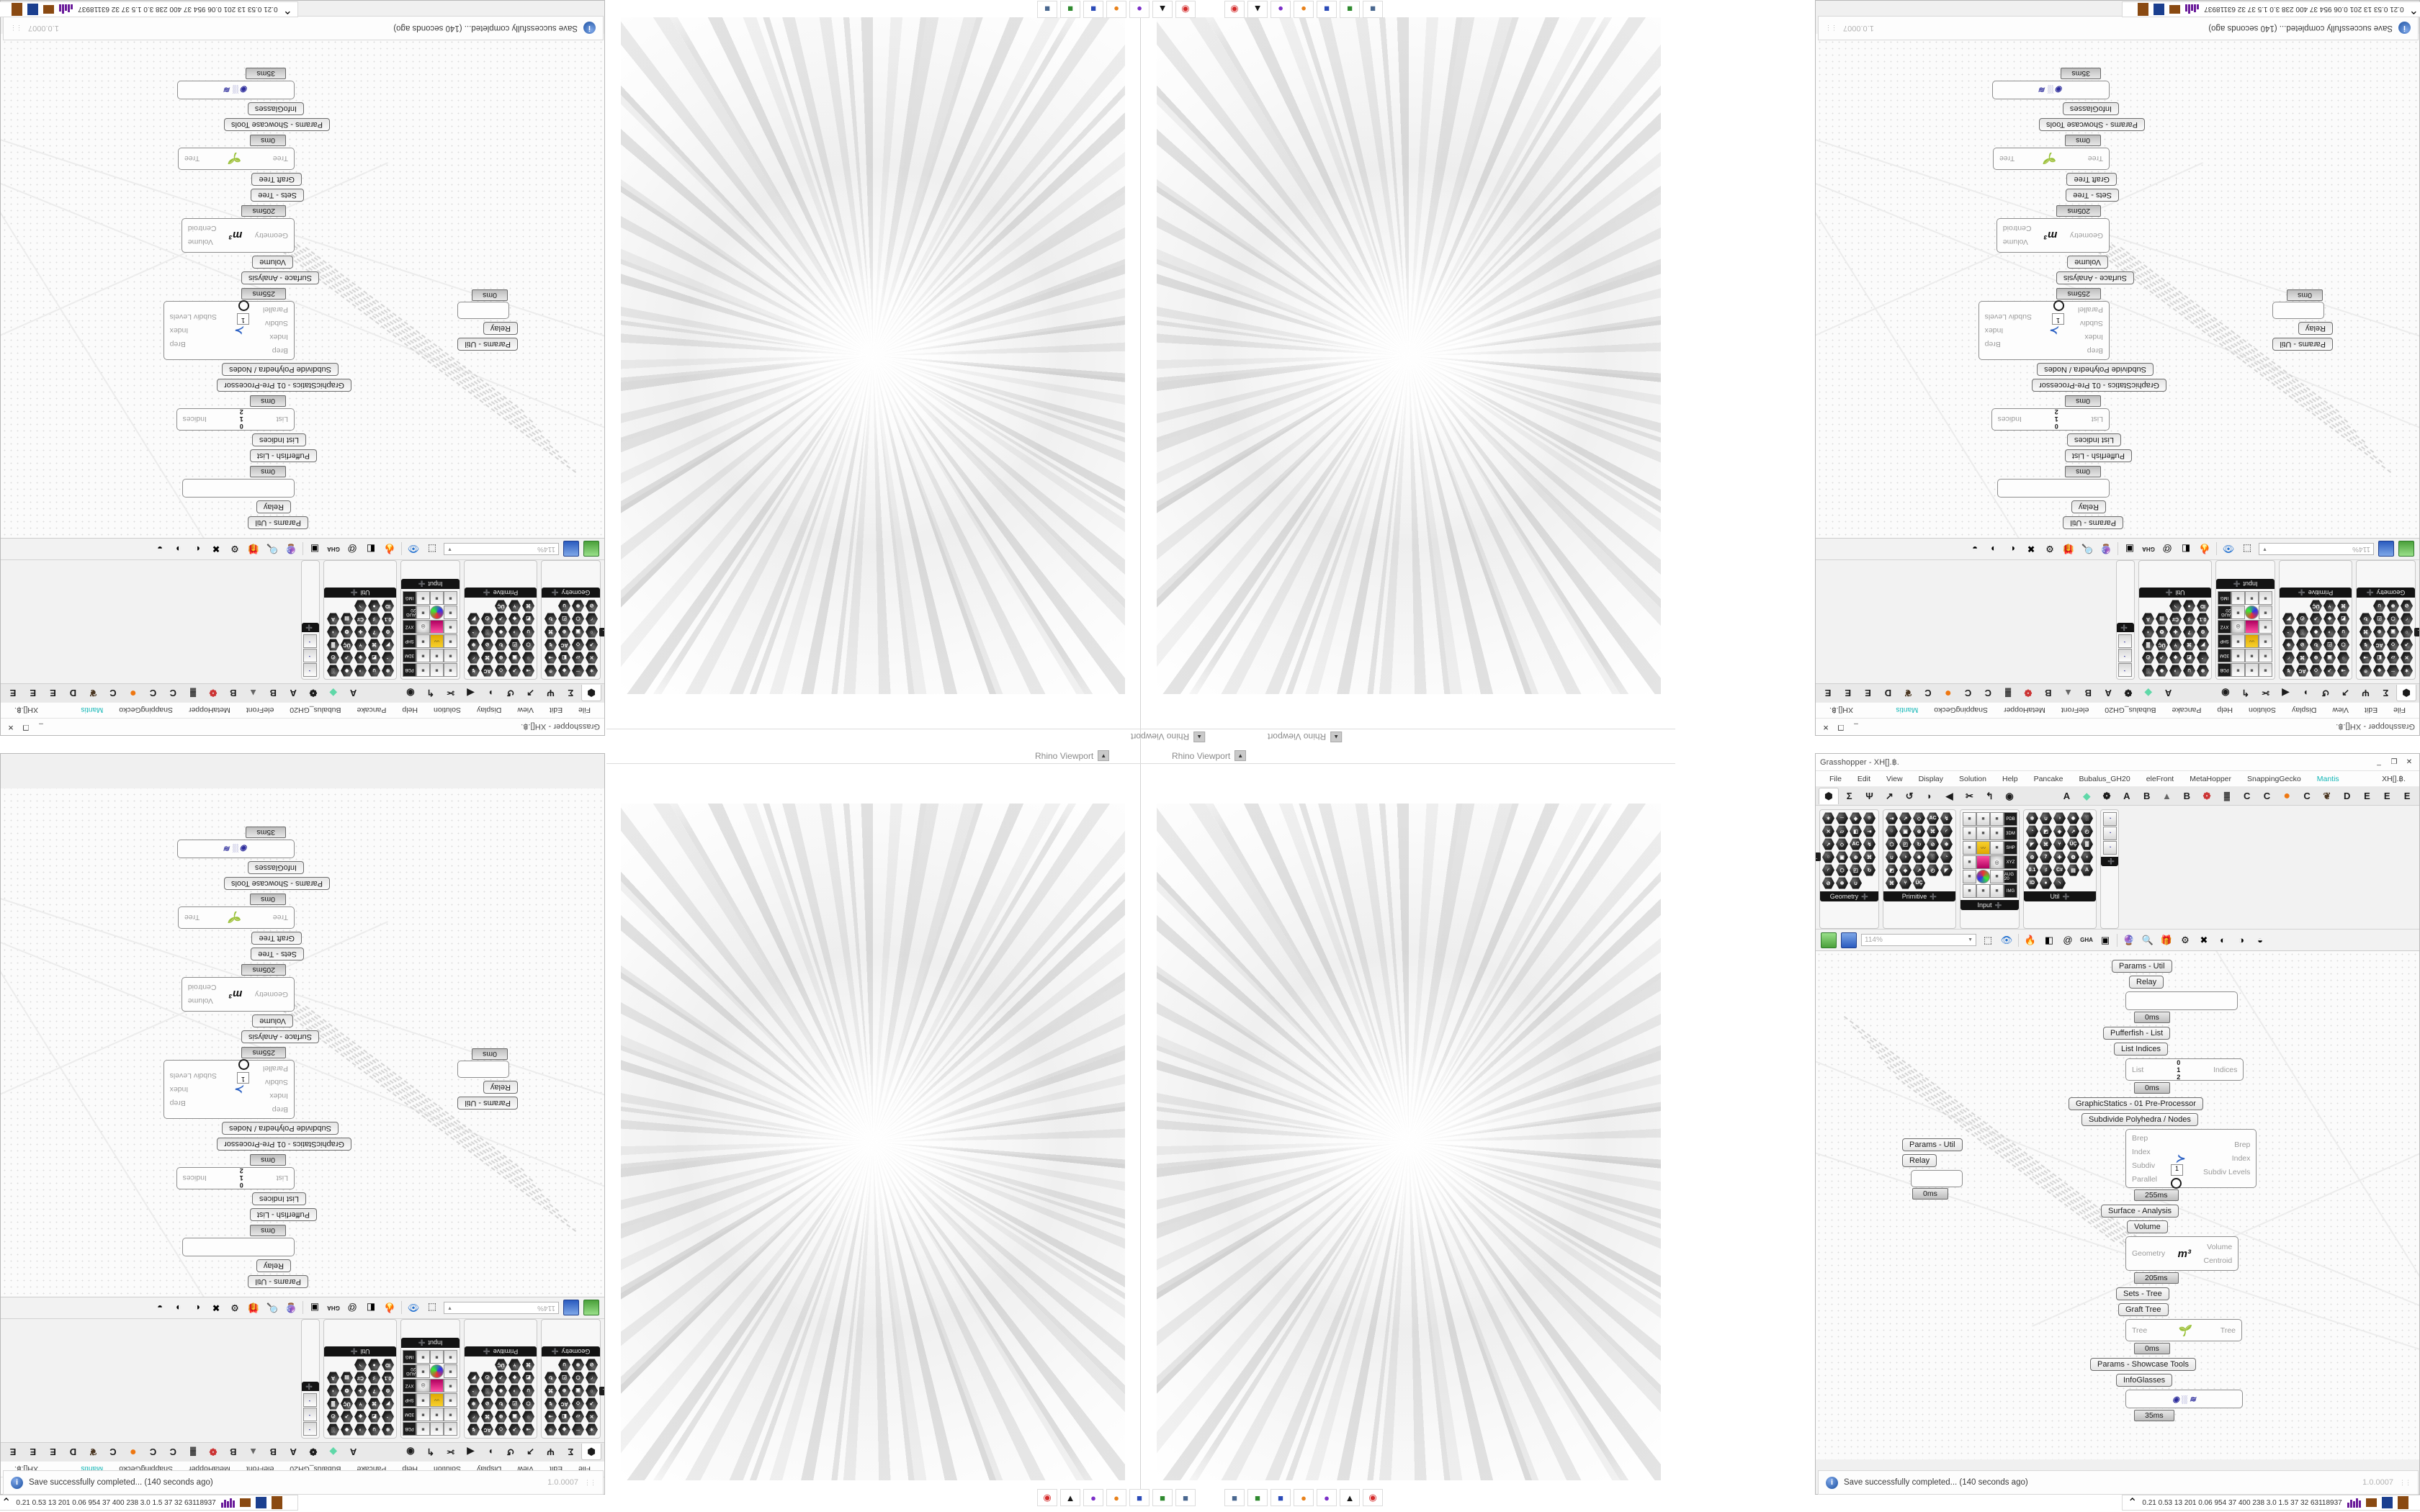  What do you see at coordinates (374, 632) in the screenshot?
I see `ribbon-item-icon: 7` at bounding box center [374, 632].